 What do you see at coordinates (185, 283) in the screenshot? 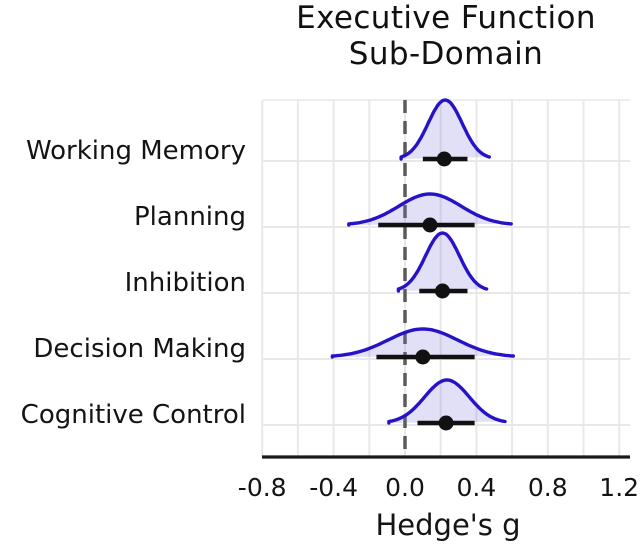
I see `category-label: Inhibition` at bounding box center [185, 283].